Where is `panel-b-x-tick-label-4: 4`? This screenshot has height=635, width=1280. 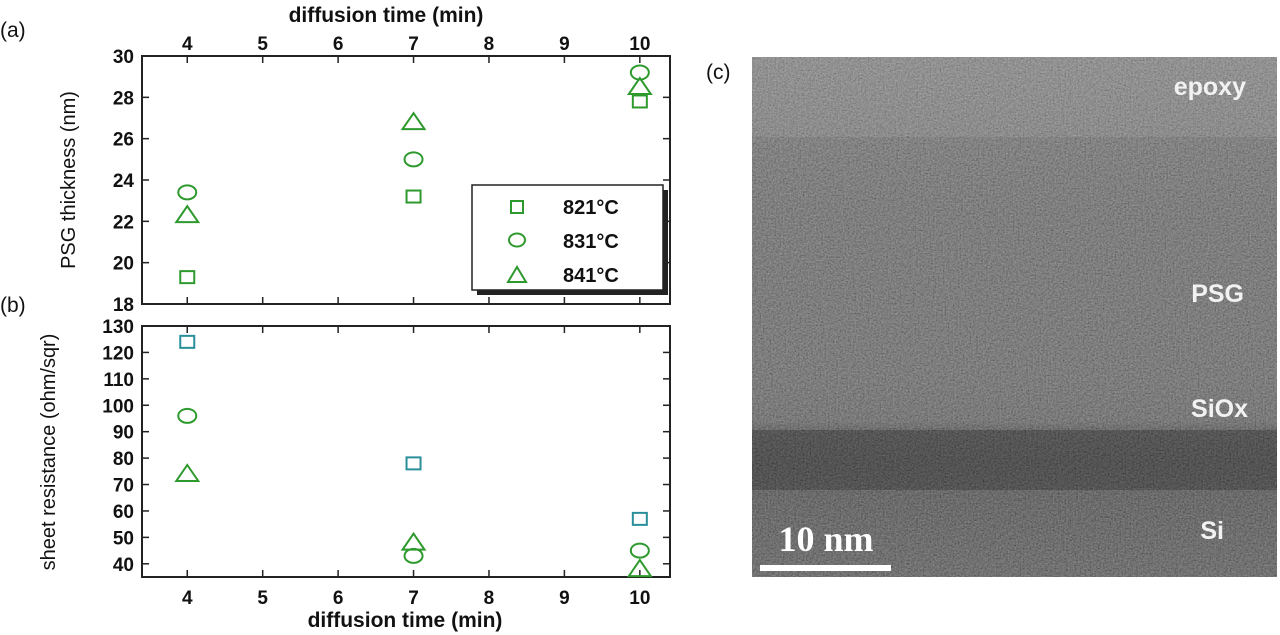 panel-b-x-tick-label-4: 4 is located at coordinates (187, 598).